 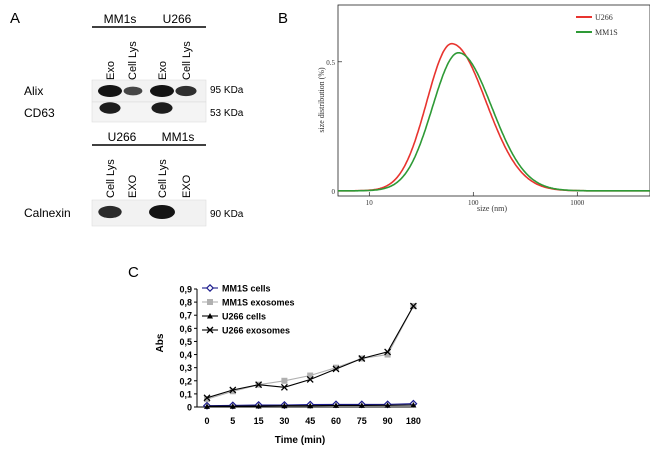 What do you see at coordinates (185, 303) in the screenshot?
I see `y-tick-label: 0,8` at bounding box center [185, 303].